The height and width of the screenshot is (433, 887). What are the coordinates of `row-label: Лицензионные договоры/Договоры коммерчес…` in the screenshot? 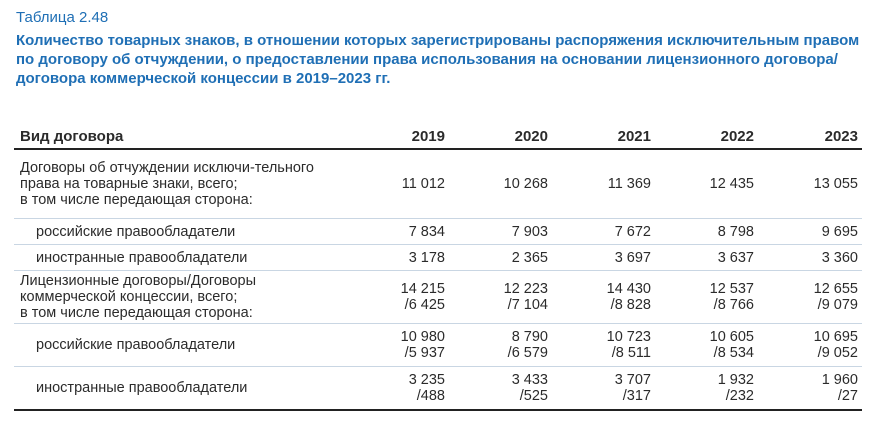 It's located at (180, 297).